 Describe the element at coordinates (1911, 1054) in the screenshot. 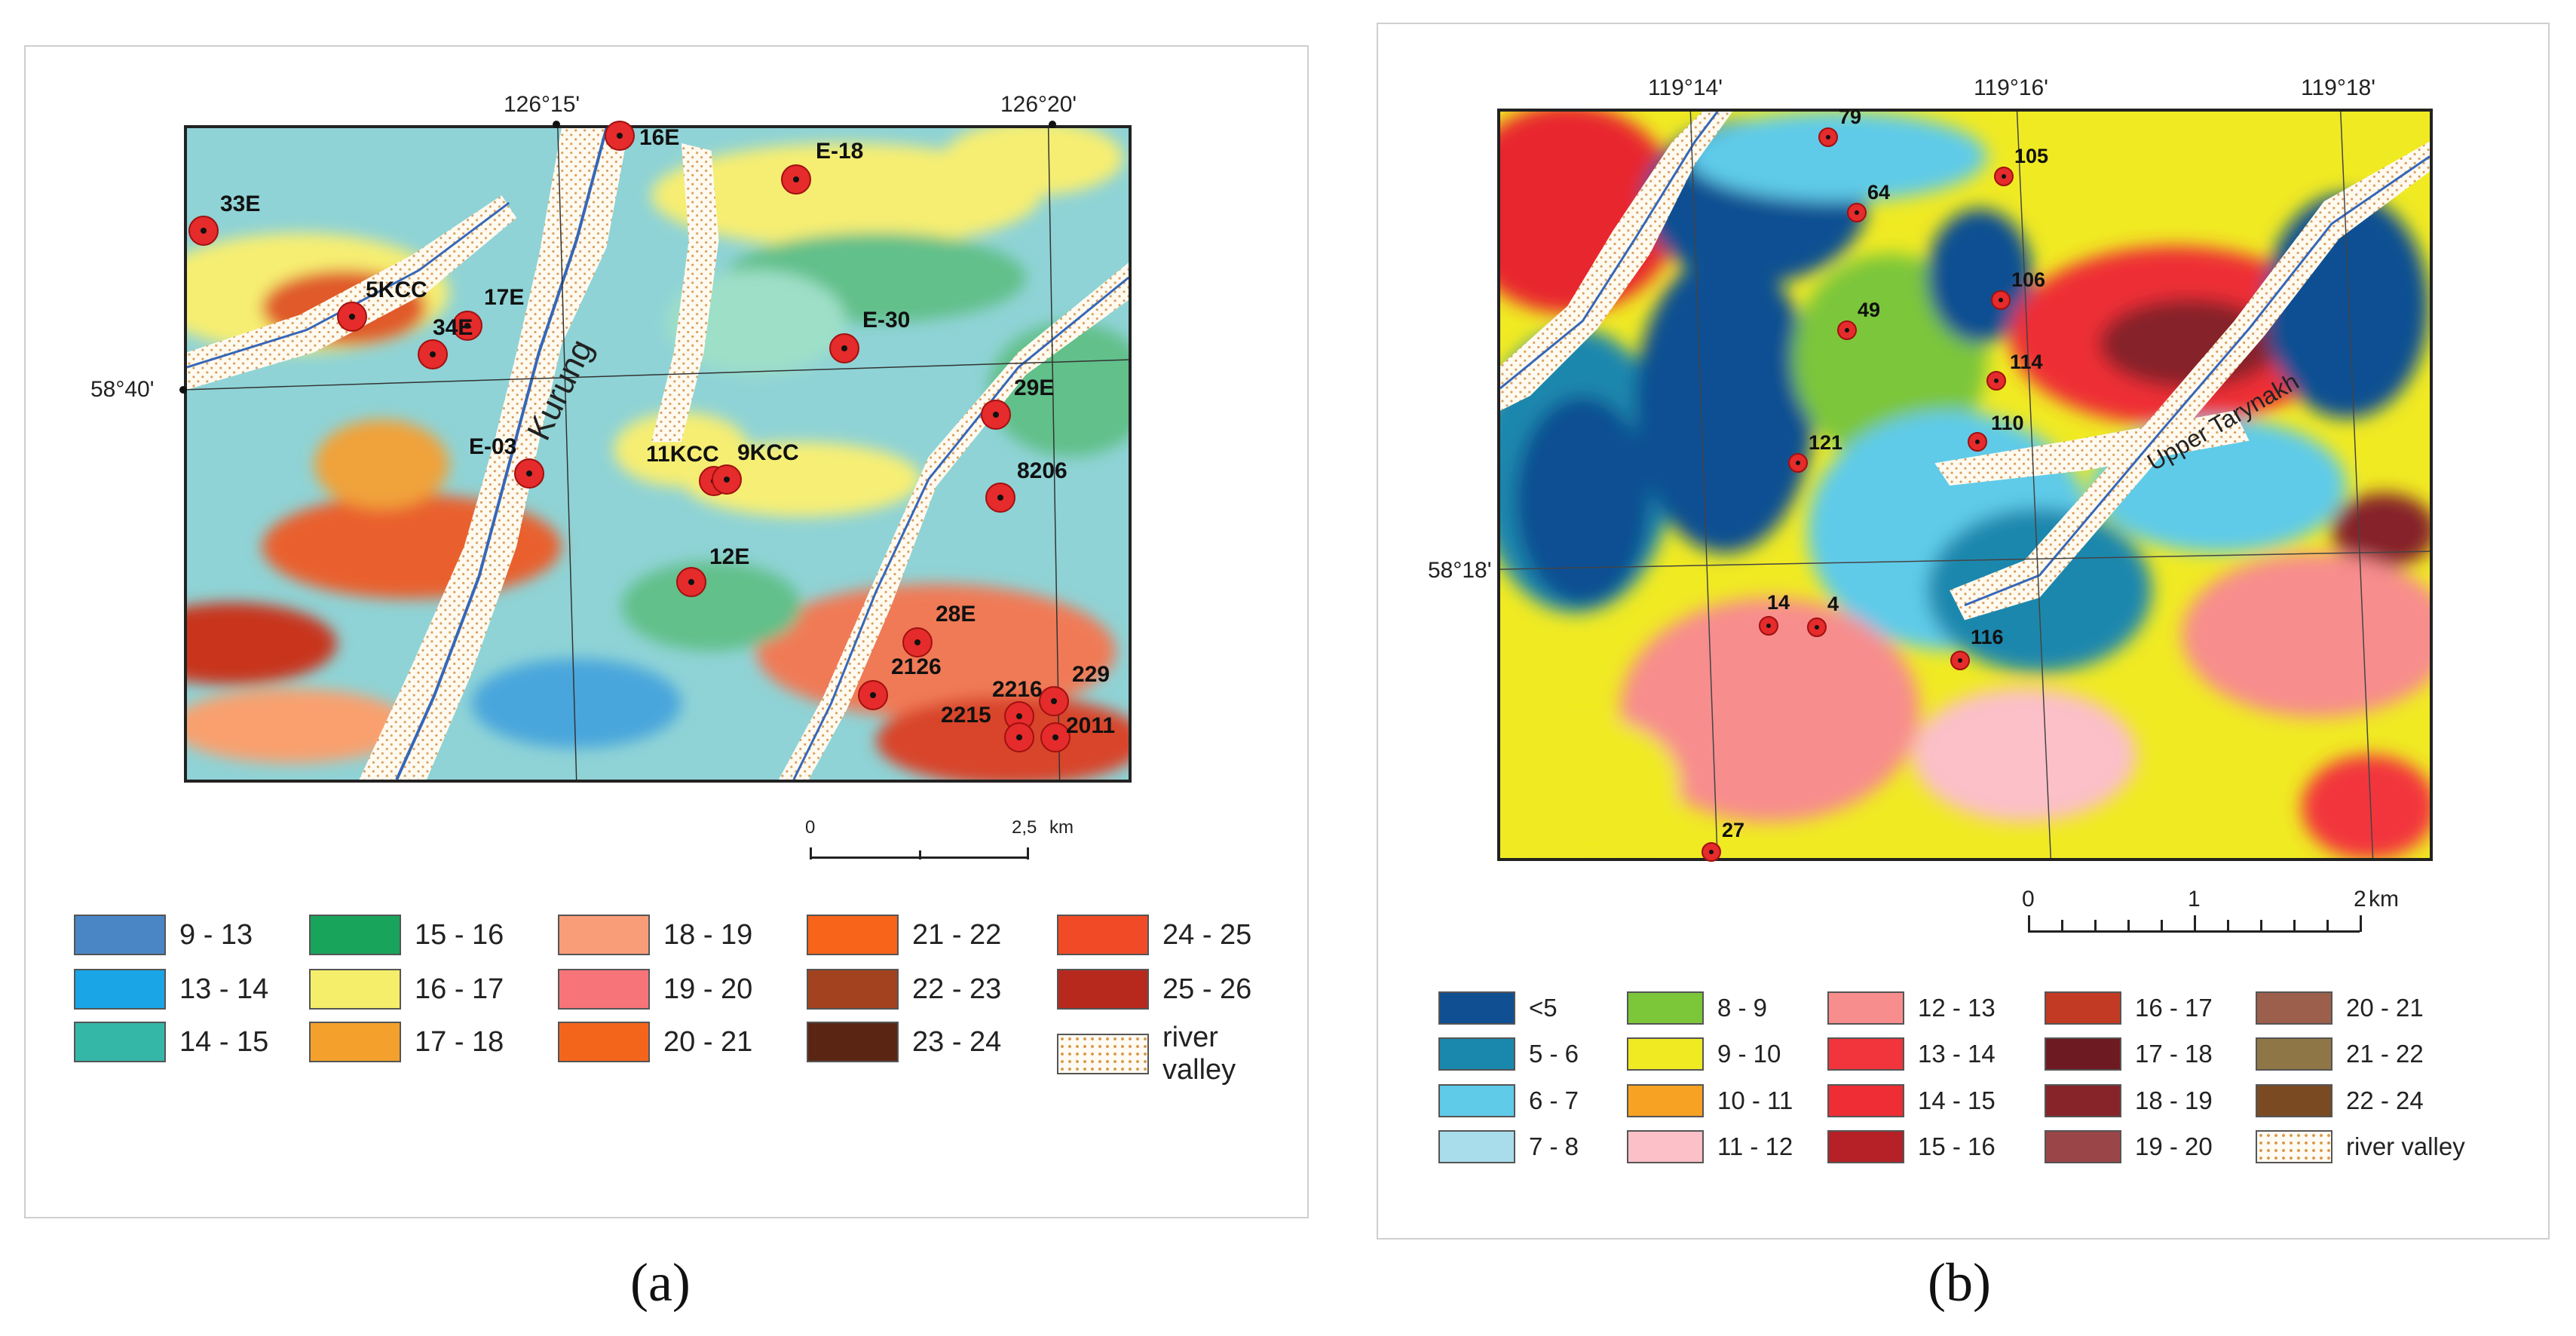

I see `panel-b-legend-item: 13 - 14` at that location.